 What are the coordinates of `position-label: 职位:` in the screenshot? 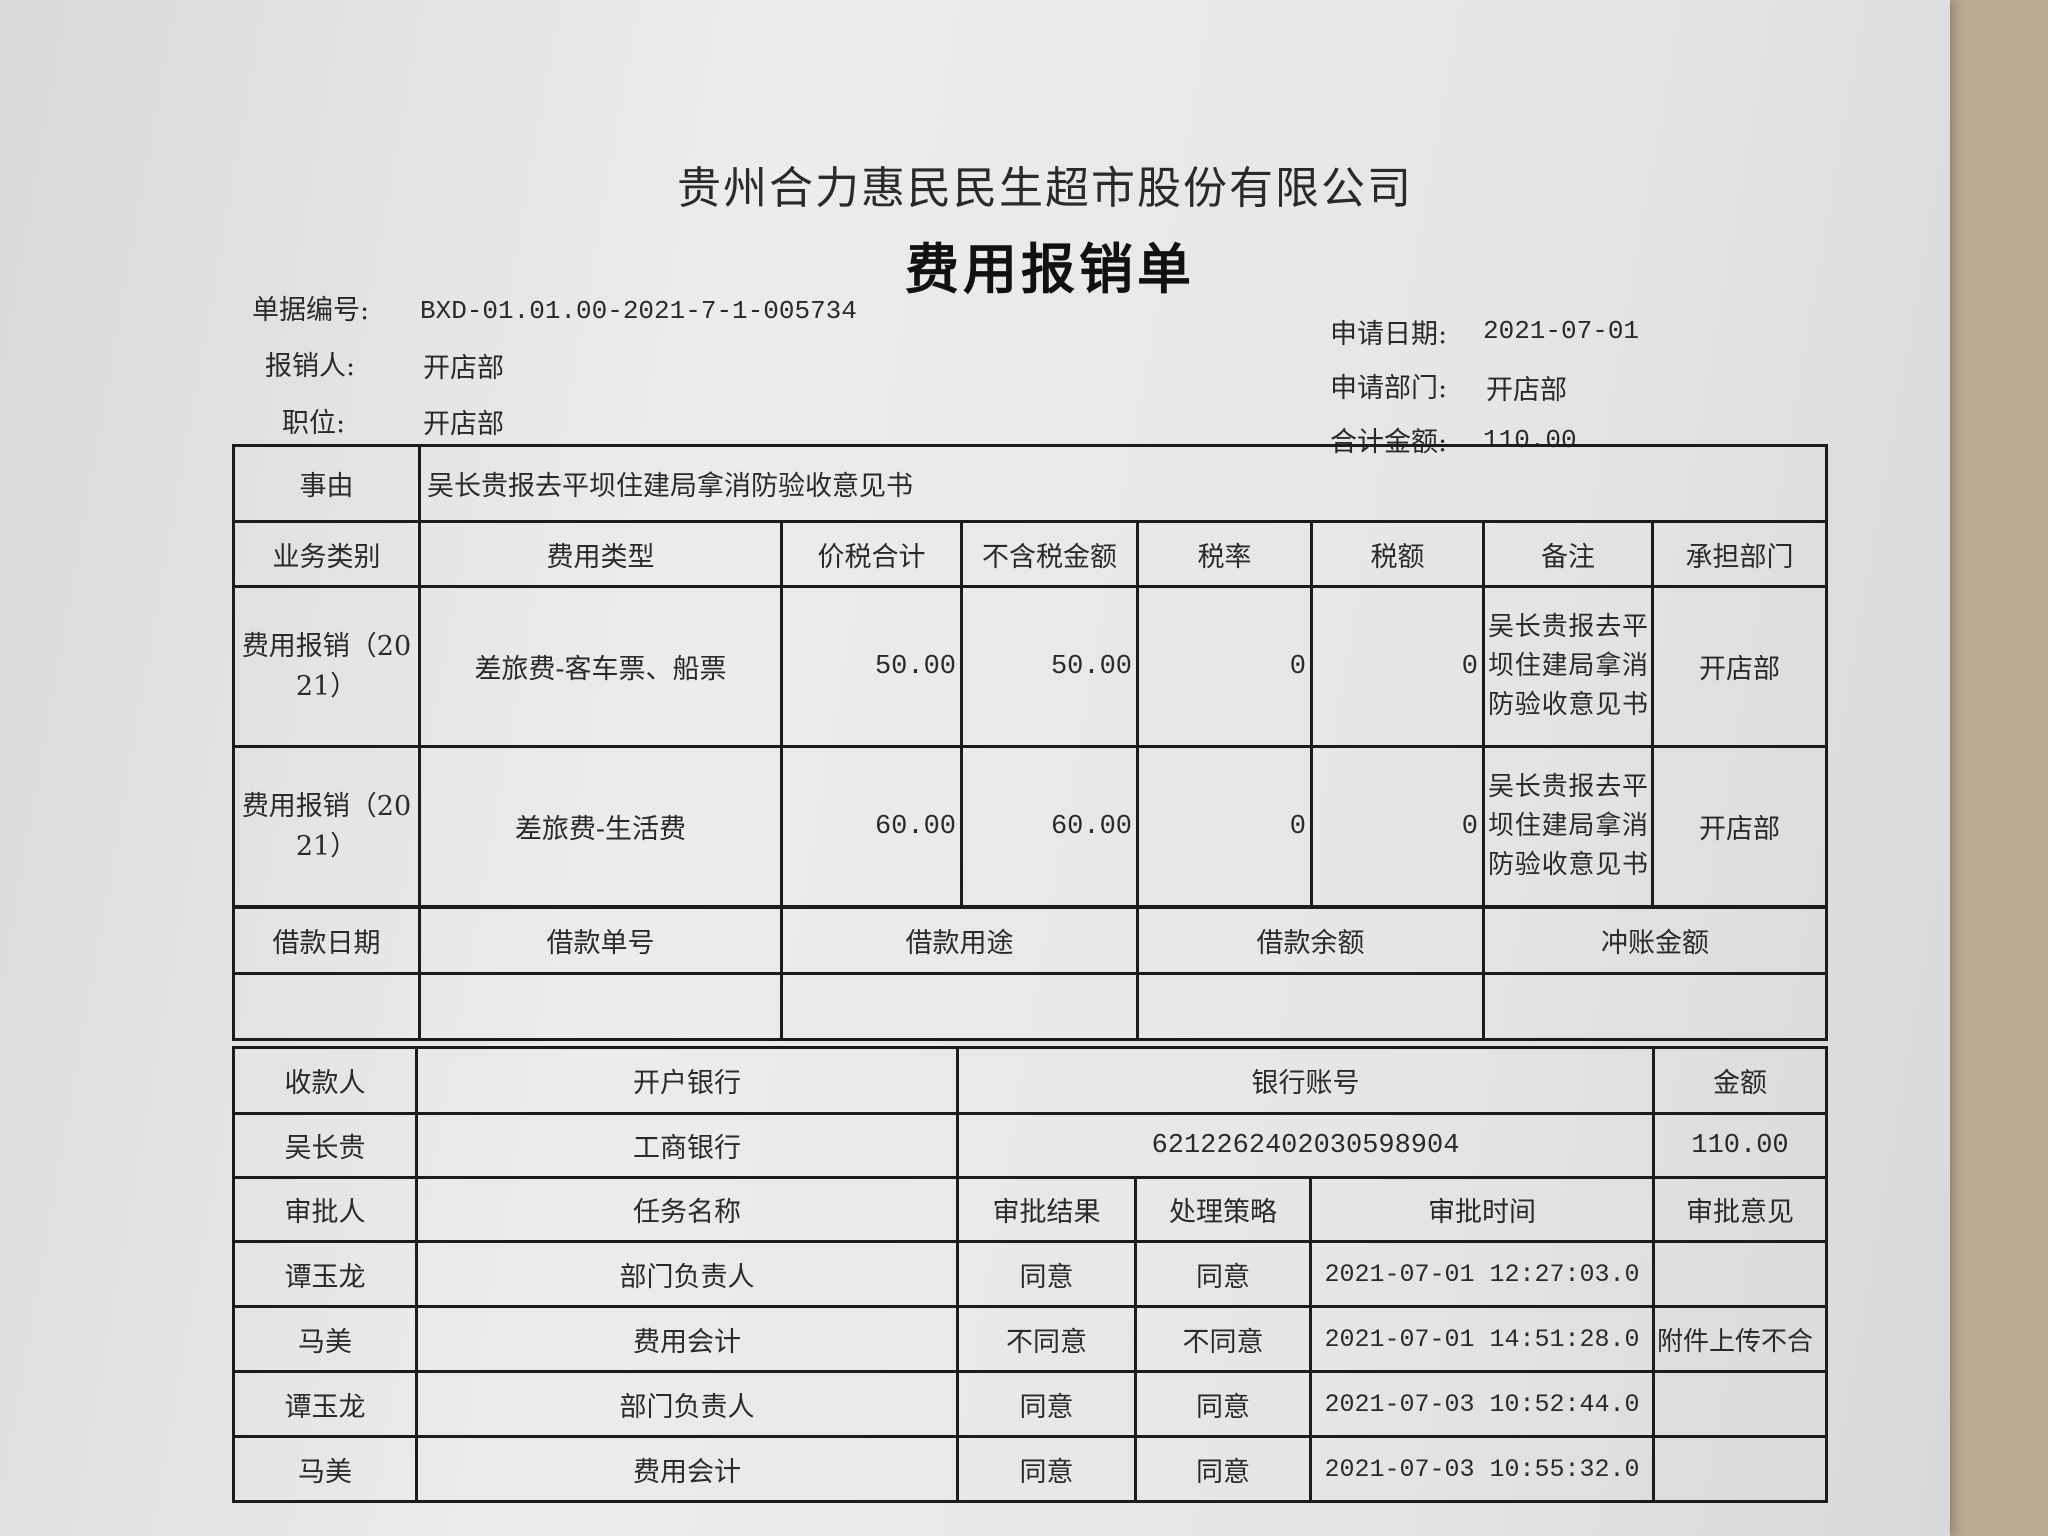 It's located at (314, 423).